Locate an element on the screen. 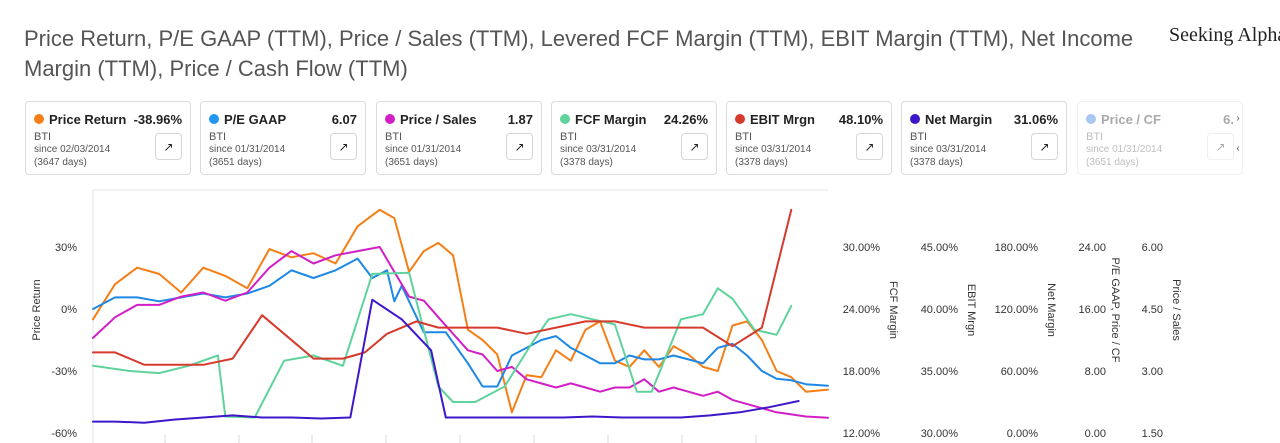 The width and height of the screenshot is (1280, 443). card-metric-name: Price Return is located at coordinates (88, 119).